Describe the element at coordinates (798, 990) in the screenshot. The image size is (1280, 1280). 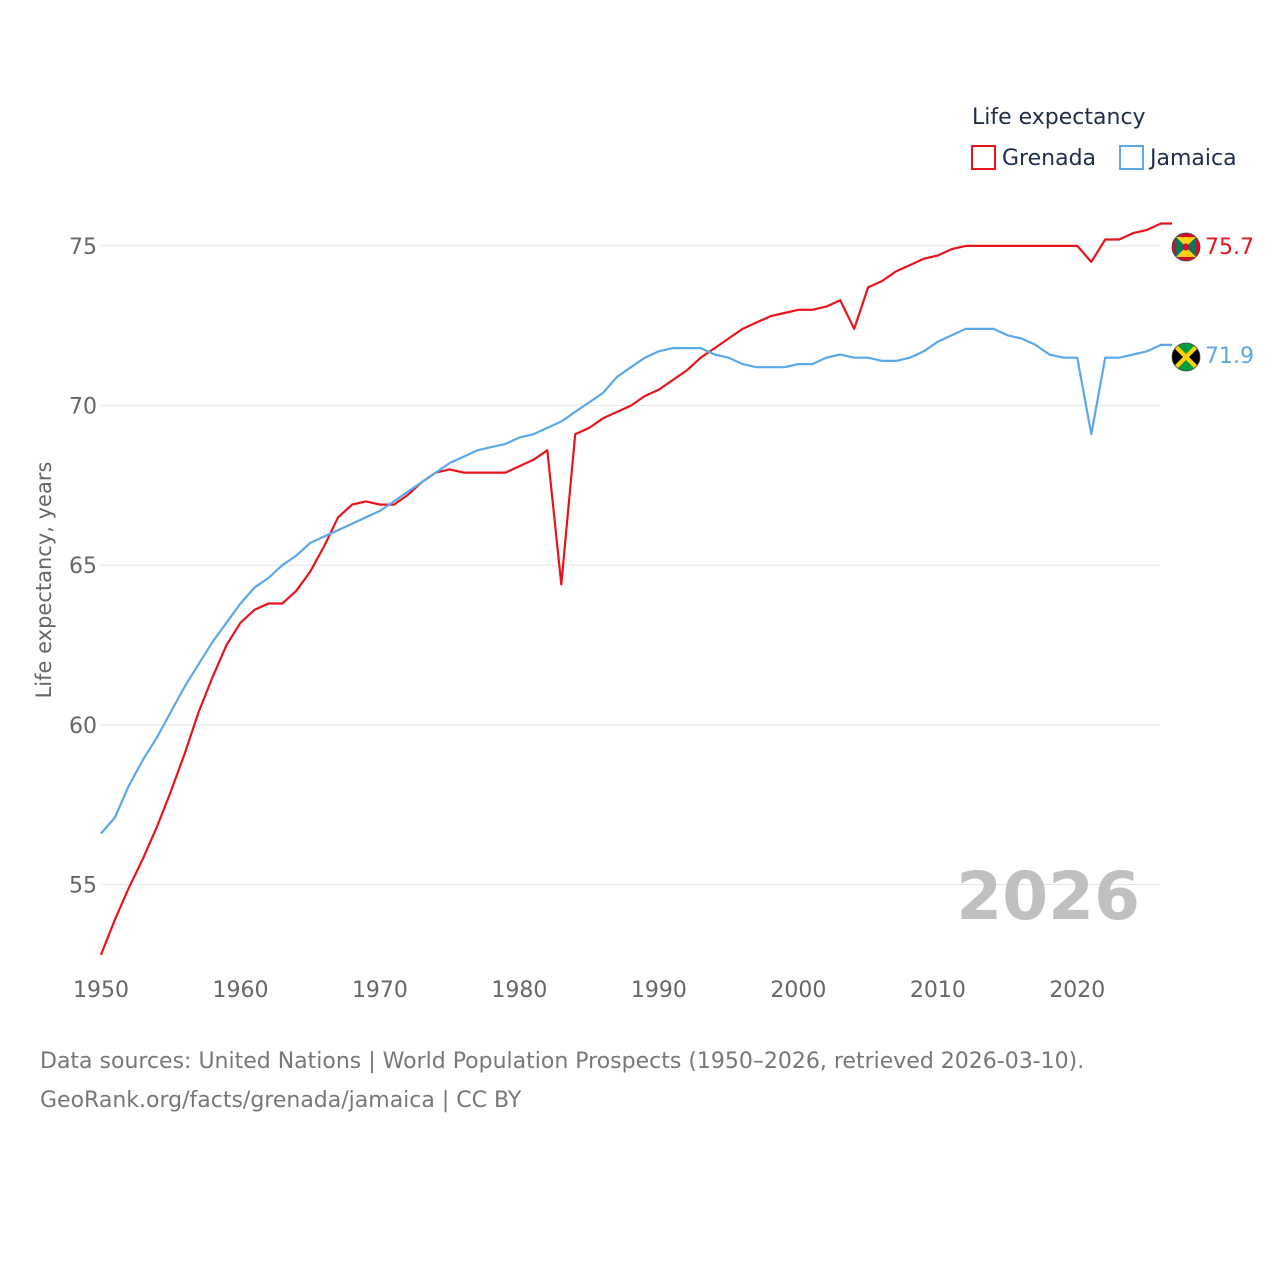
I see `x-tick-label: 2000` at that location.